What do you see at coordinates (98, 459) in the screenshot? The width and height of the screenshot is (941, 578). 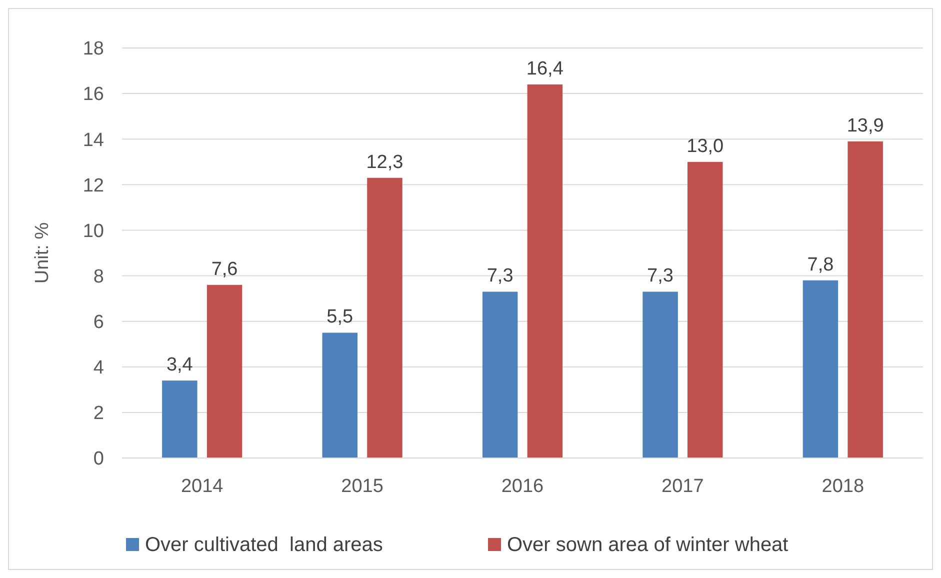 I see `y-tick-label: 0` at bounding box center [98, 459].